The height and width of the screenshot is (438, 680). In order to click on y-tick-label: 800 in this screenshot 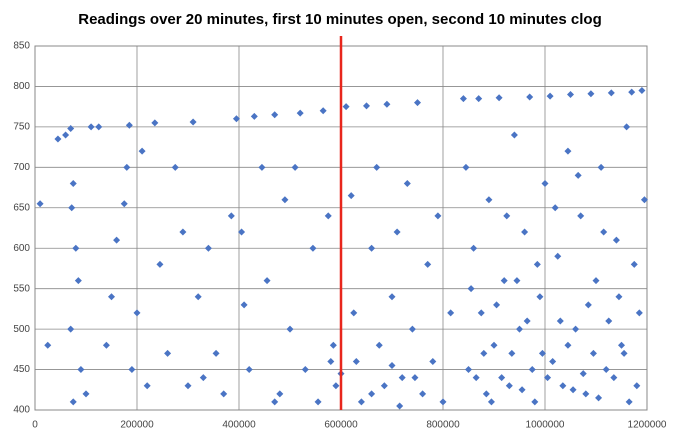, I will do `click(21, 86)`.